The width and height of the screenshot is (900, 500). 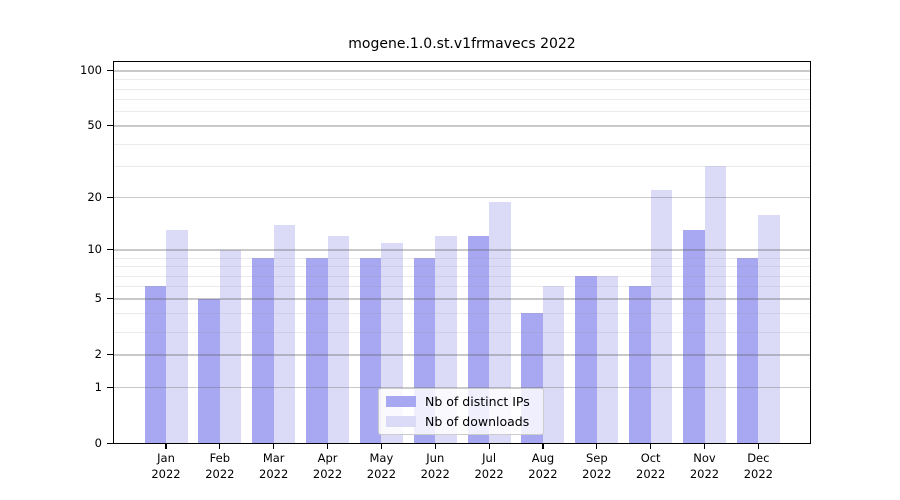 I want to click on y-tick-label: 100, so click(x=91, y=69).